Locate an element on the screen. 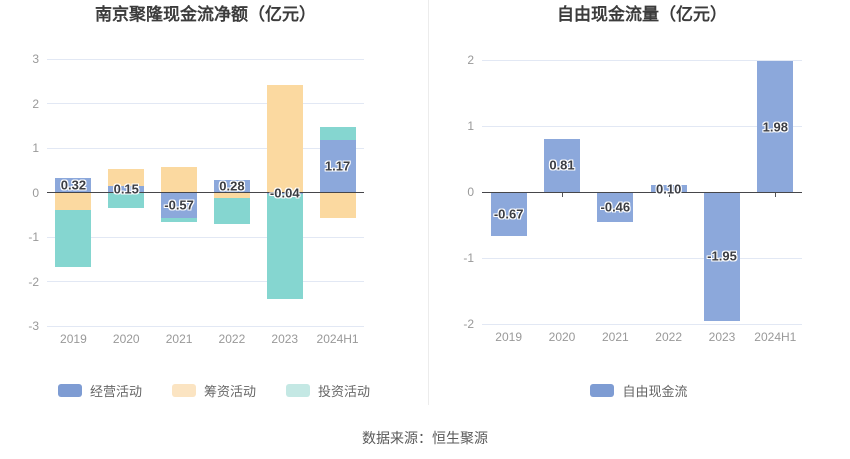  bar-financing-2022 is located at coordinates (231, 195).